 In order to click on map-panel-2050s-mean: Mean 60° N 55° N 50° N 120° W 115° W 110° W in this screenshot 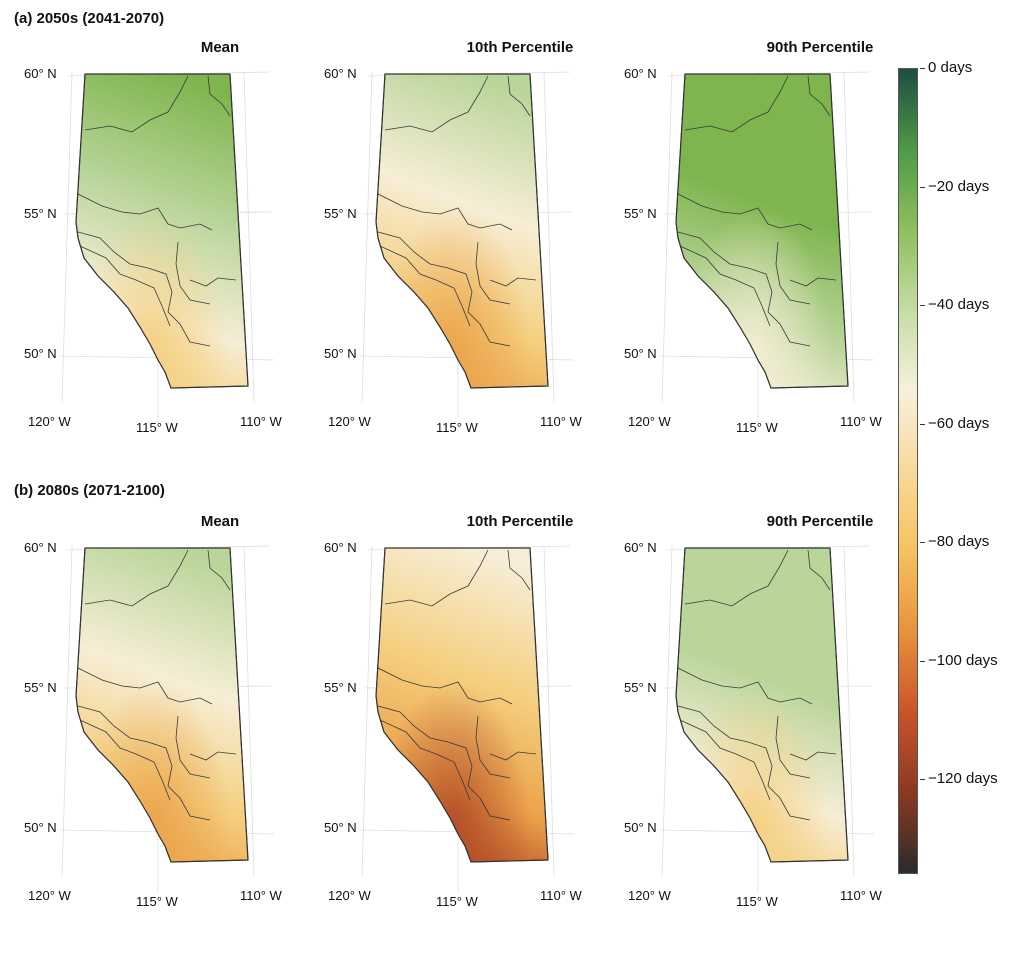, I will do `click(182, 260)`.